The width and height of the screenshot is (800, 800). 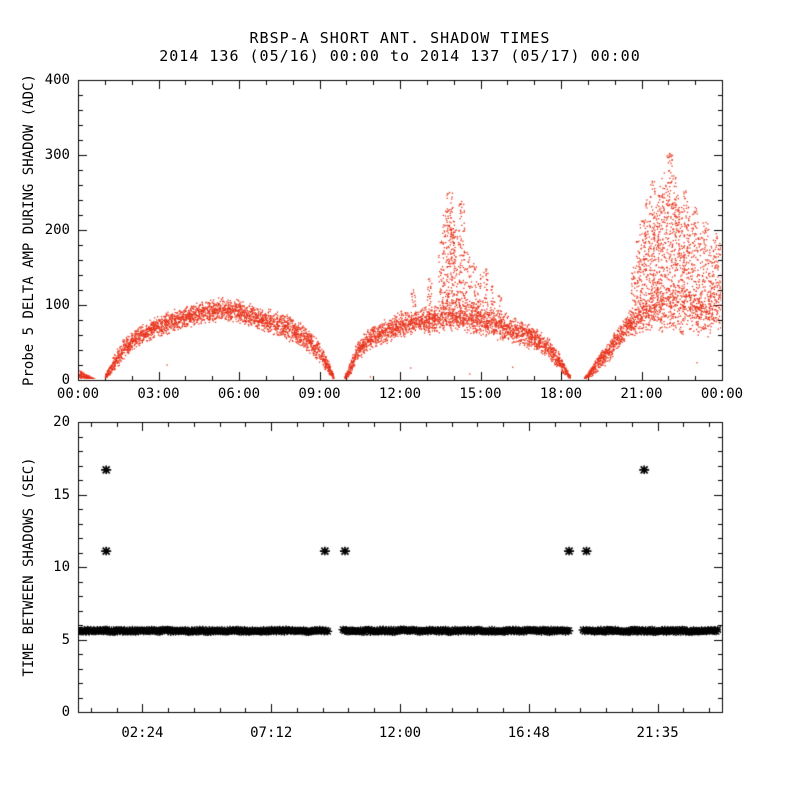 I want to click on bottom-y-tick-label: 5, so click(x=65, y=639).